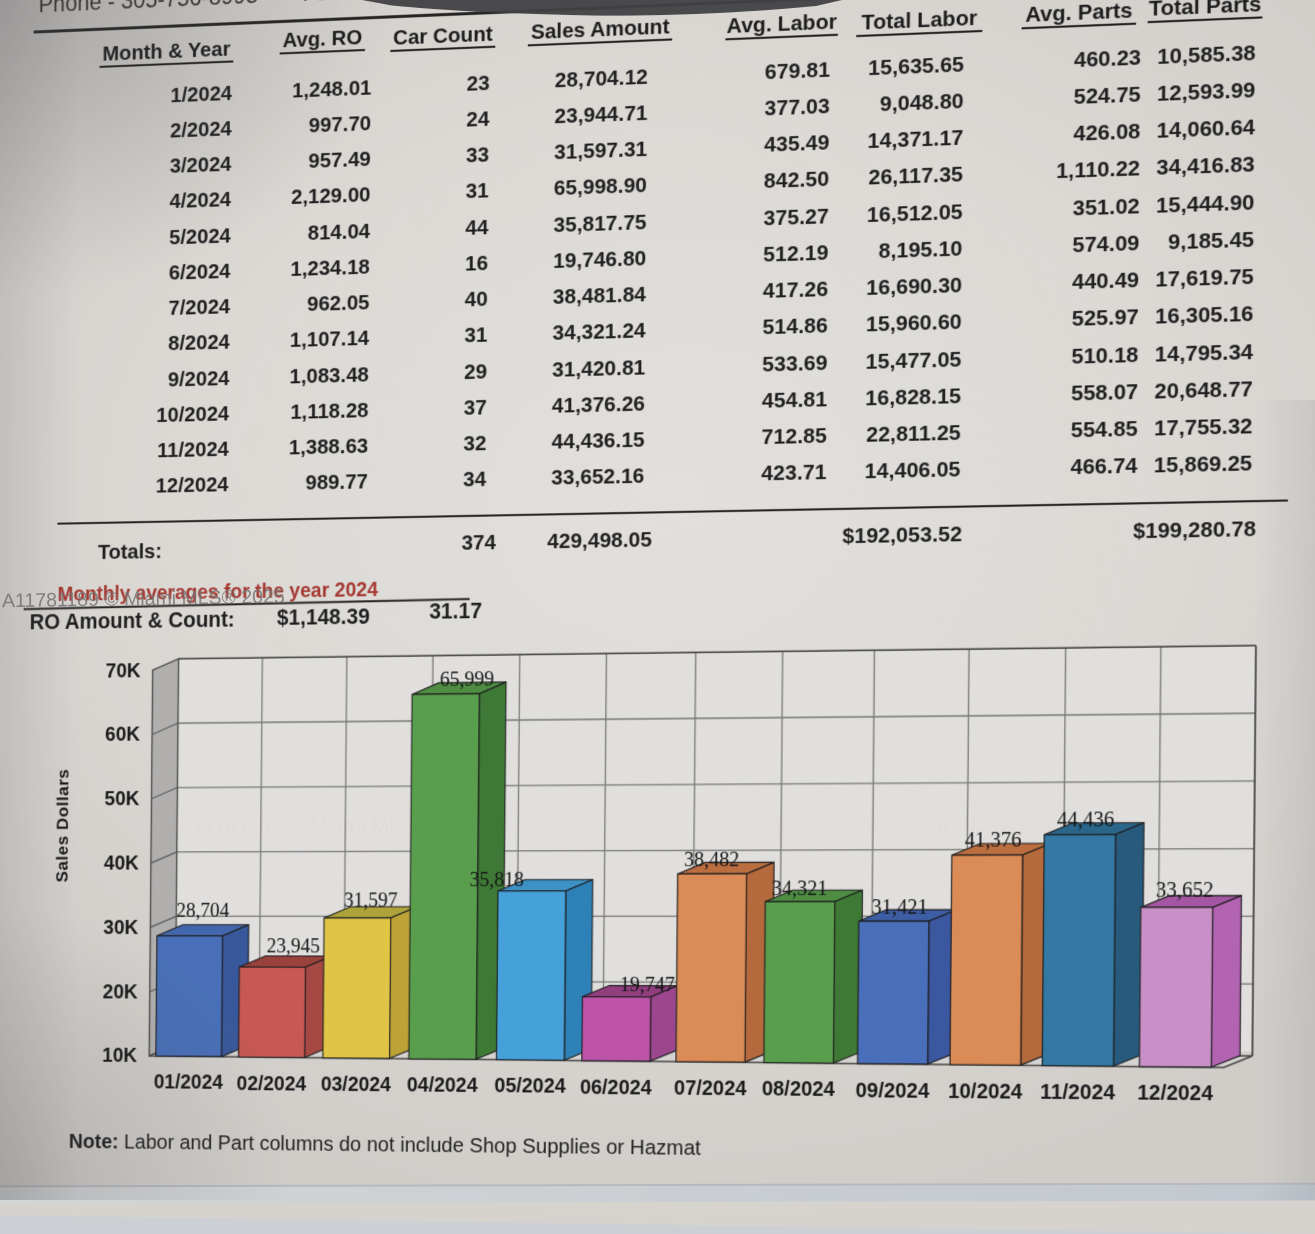 This screenshot has height=1234, width=1315. I want to click on svg-text: 12/2024, so click(1175, 1094).